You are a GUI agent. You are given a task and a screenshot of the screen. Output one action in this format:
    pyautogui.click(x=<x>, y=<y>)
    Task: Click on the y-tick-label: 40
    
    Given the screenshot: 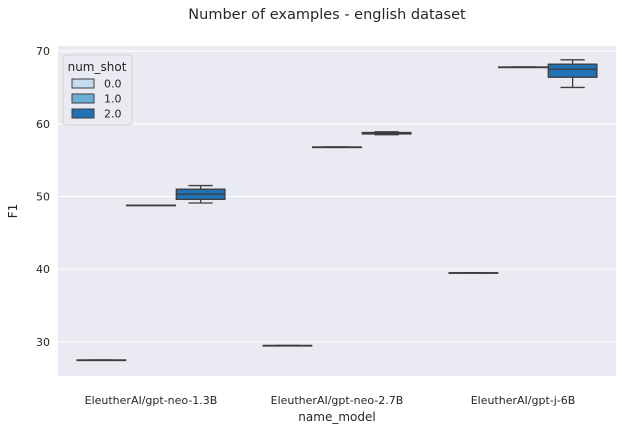 What is the action you would take?
    pyautogui.click(x=43, y=269)
    